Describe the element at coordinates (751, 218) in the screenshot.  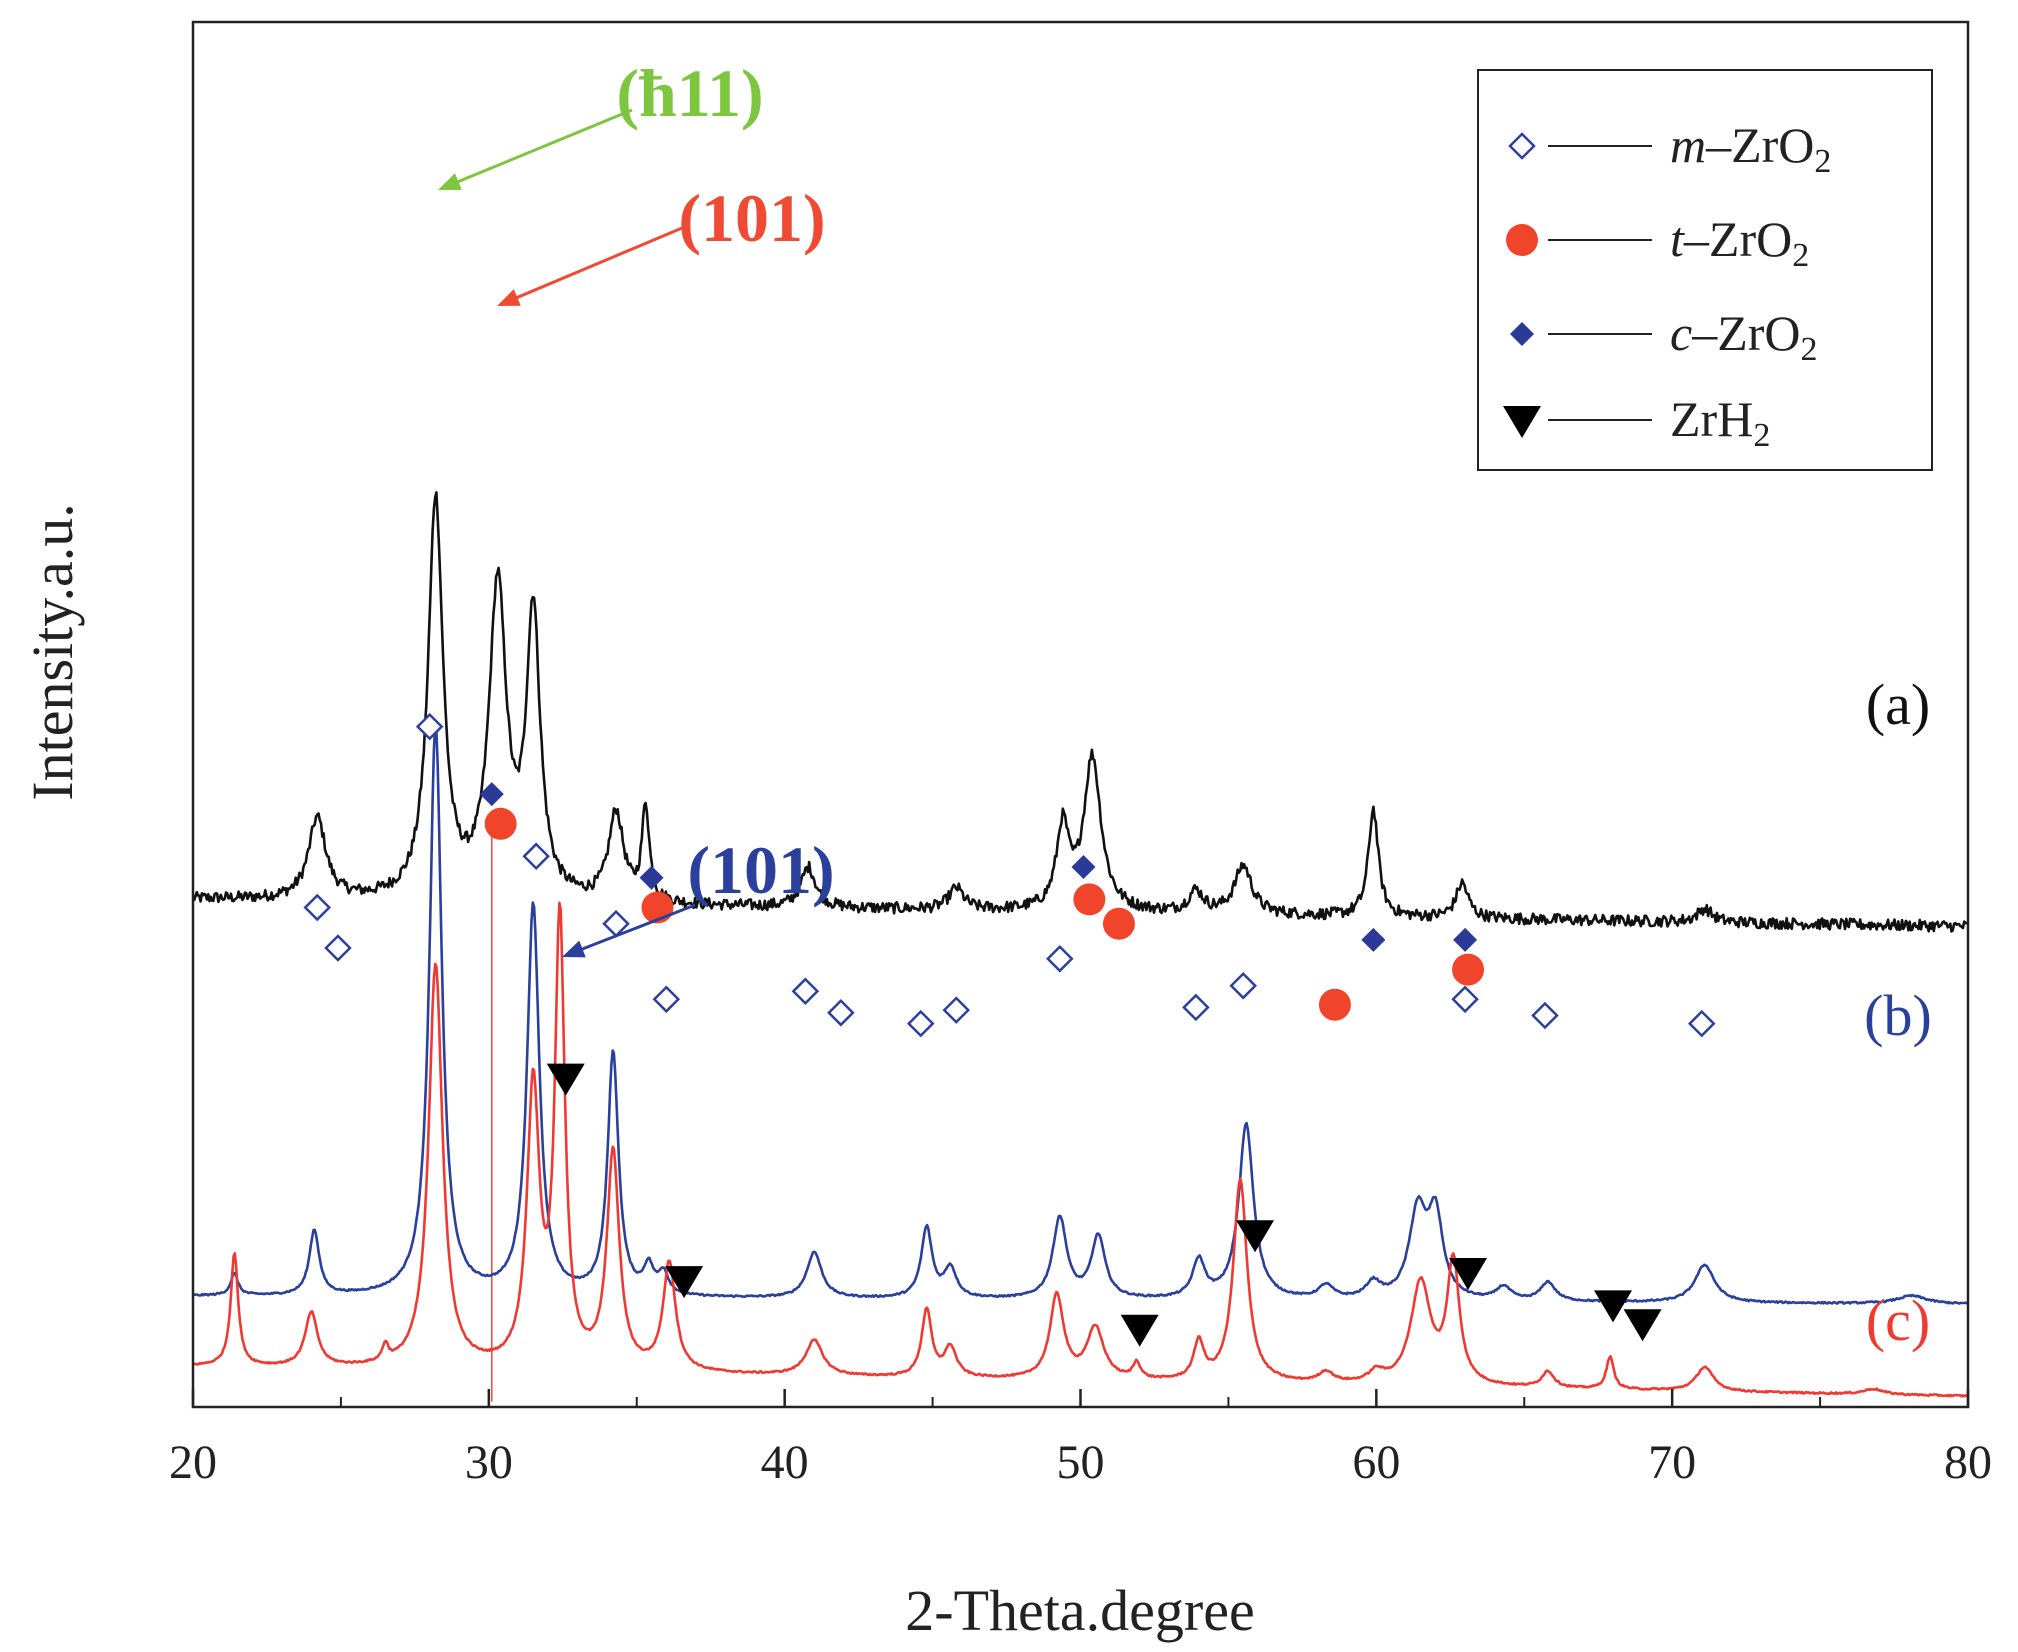
I see `peak-annotation-1: (101)` at that location.